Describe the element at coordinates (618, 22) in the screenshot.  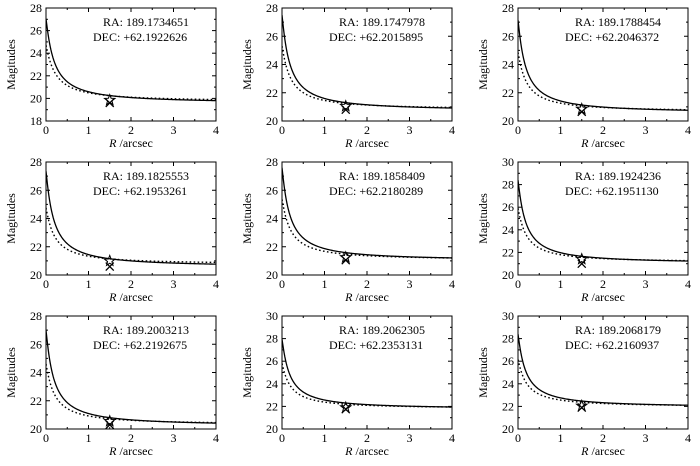
I see `ra-label: RA: 189.1788454` at that location.